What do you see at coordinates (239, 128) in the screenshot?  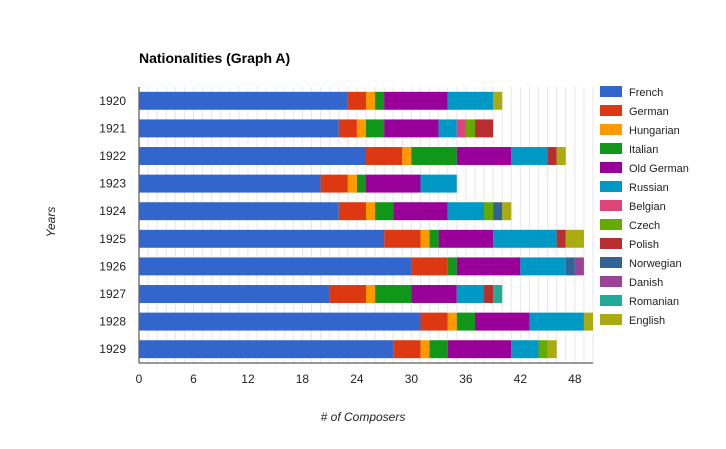 I see `bar-1921-french` at bounding box center [239, 128].